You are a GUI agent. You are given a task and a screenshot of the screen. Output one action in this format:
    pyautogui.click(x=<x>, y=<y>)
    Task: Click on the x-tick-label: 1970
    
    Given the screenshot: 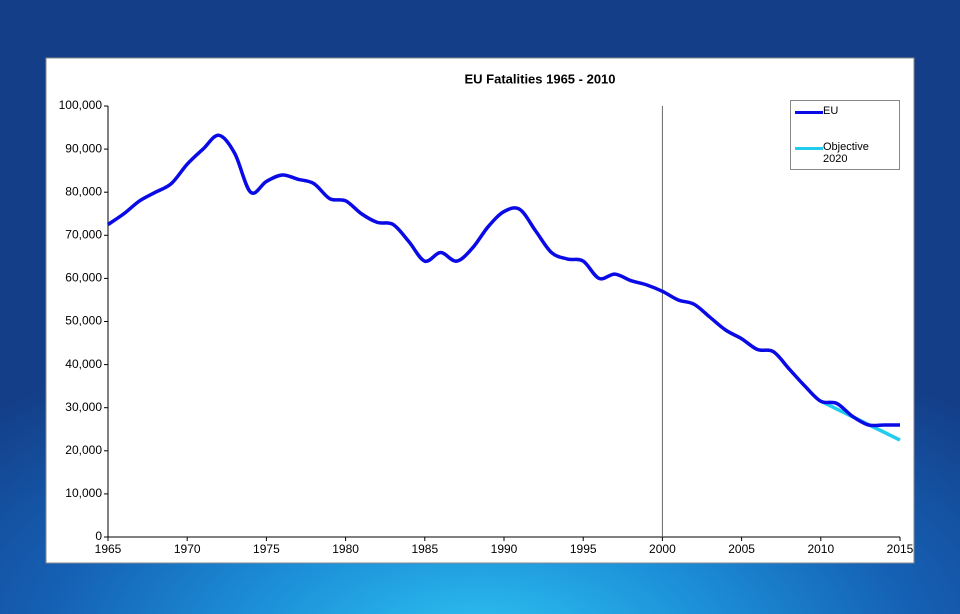 What is the action you would take?
    pyautogui.click(x=187, y=549)
    